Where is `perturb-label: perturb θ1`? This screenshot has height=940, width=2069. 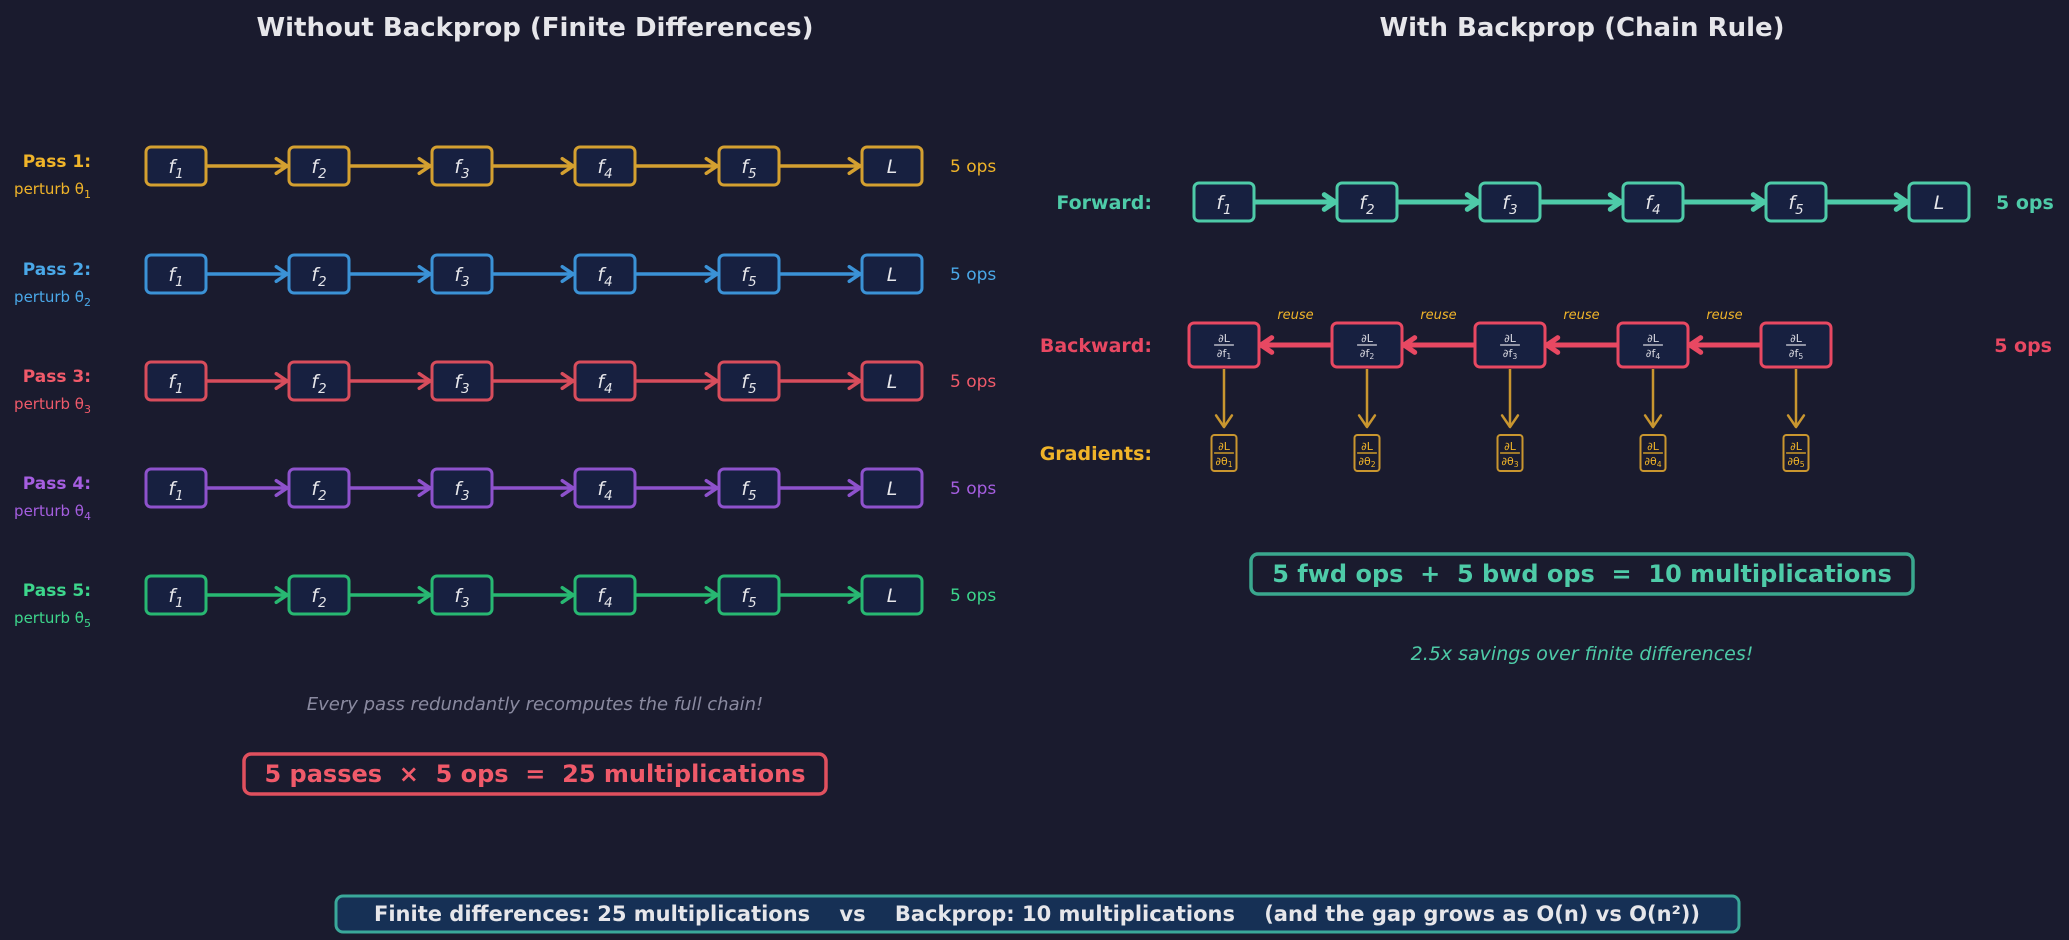 perturb-label: perturb θ1 is located at coordinates (52, 190).